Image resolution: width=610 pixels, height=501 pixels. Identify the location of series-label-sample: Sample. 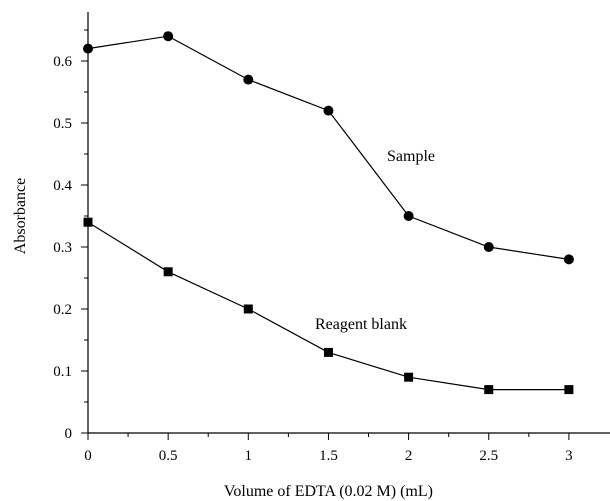
(411, 156).